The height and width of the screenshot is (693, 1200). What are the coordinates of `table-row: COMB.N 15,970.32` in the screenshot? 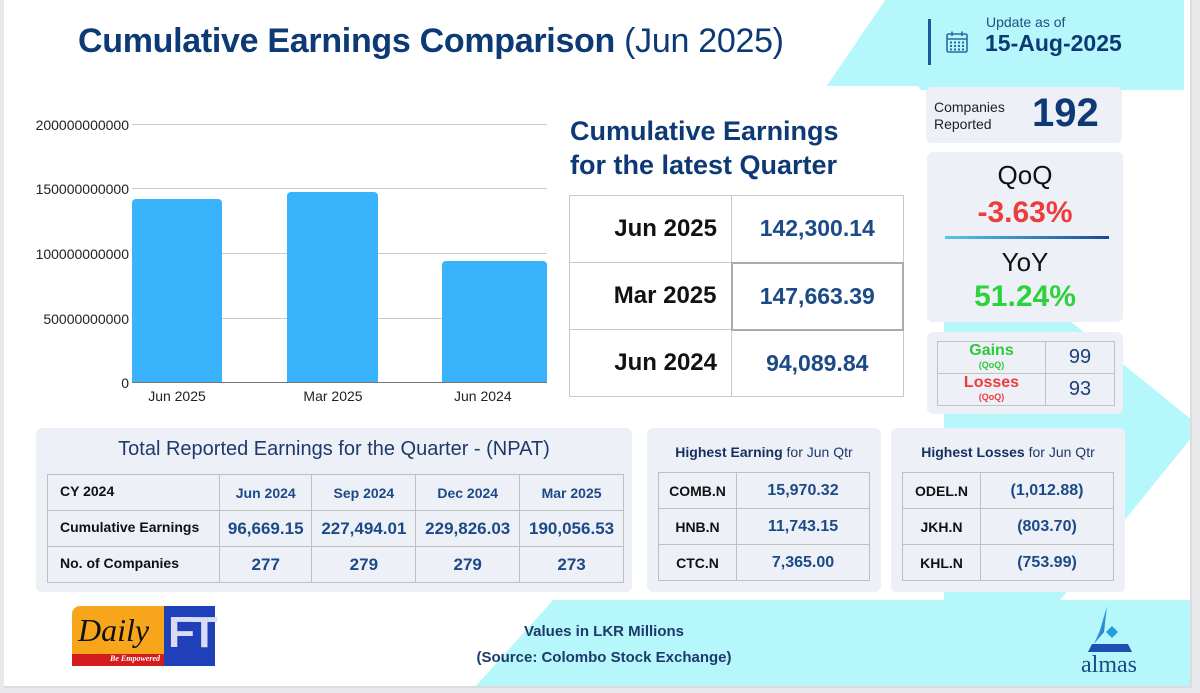 It's located at (764, 490).